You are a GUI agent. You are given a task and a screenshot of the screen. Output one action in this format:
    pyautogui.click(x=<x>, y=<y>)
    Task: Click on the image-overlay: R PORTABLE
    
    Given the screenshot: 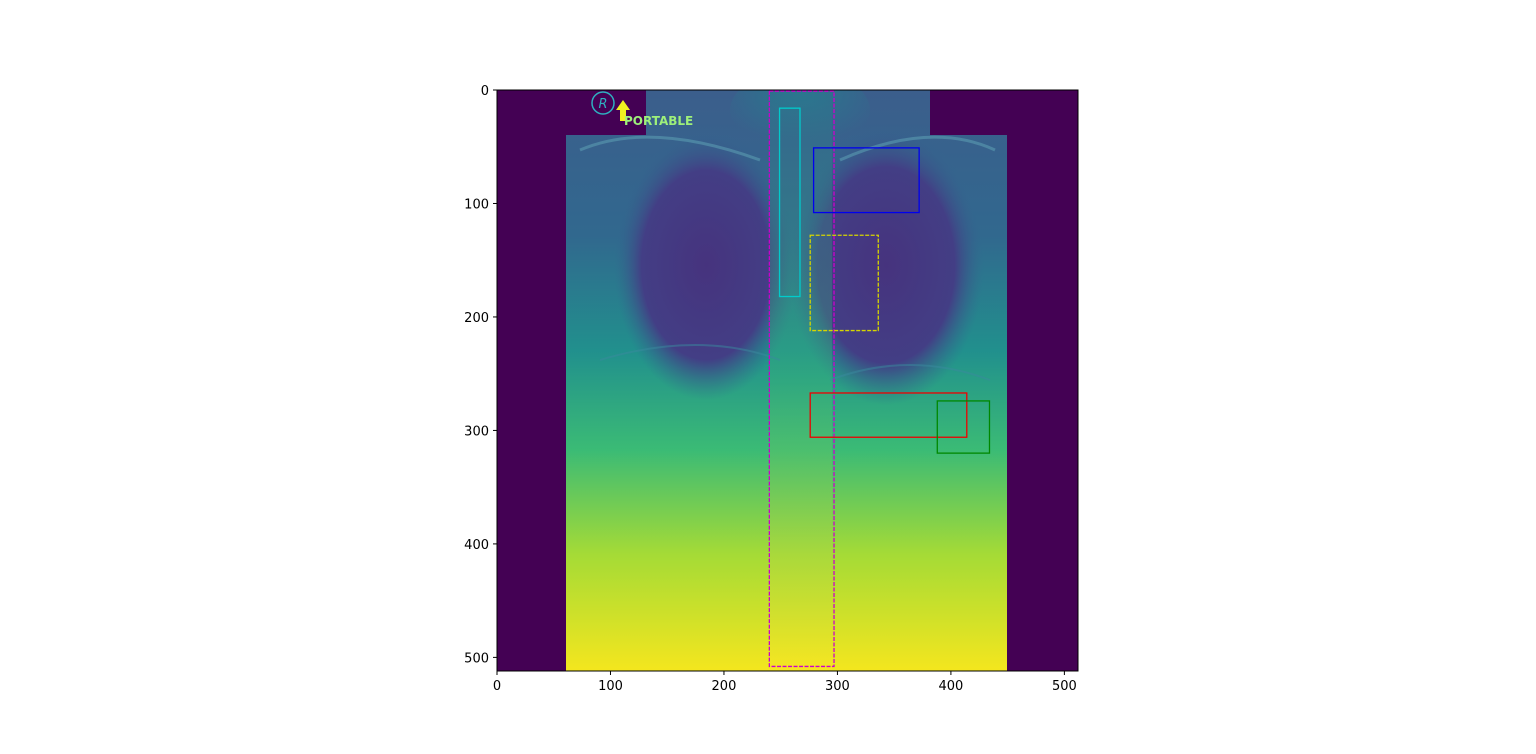 What is the action you would take?
    pyautogui.click(x=642, y=109)
    